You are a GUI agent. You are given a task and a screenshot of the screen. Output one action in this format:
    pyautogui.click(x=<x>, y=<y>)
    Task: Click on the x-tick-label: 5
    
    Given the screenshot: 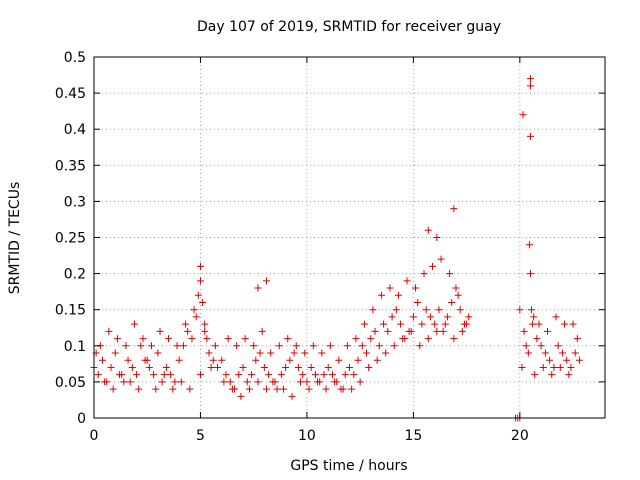 What is the action you would take?
    pyautogui.click(x=200, y=436)
    